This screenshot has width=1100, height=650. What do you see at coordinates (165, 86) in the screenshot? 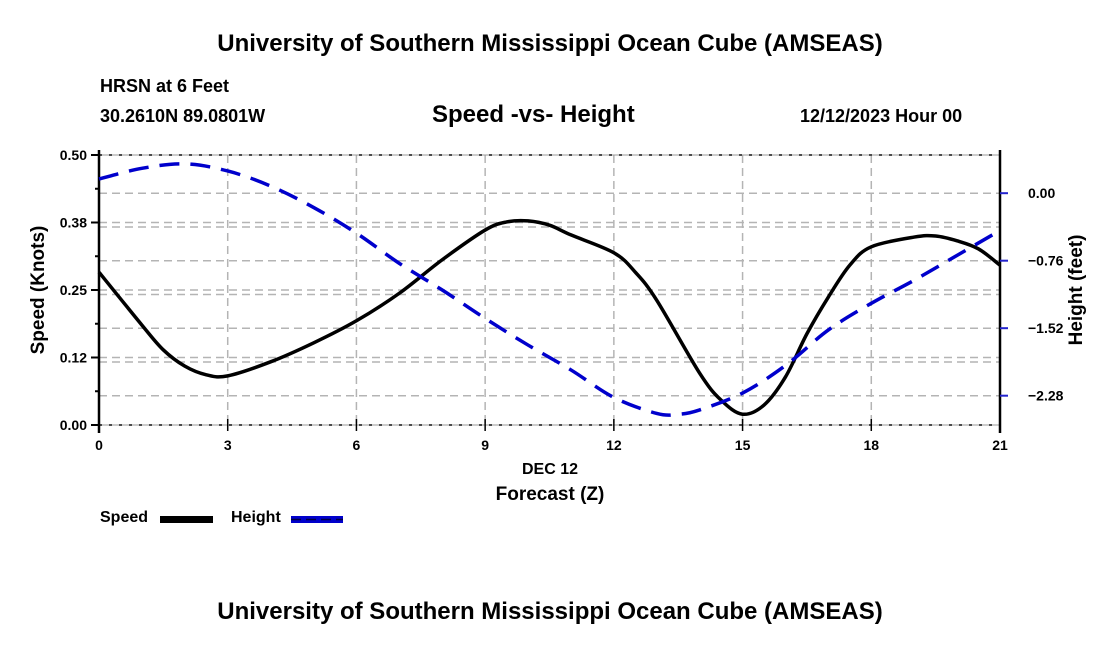
I see `station-label: HRSN at 6 Feet` at bounding box center [165, 86].